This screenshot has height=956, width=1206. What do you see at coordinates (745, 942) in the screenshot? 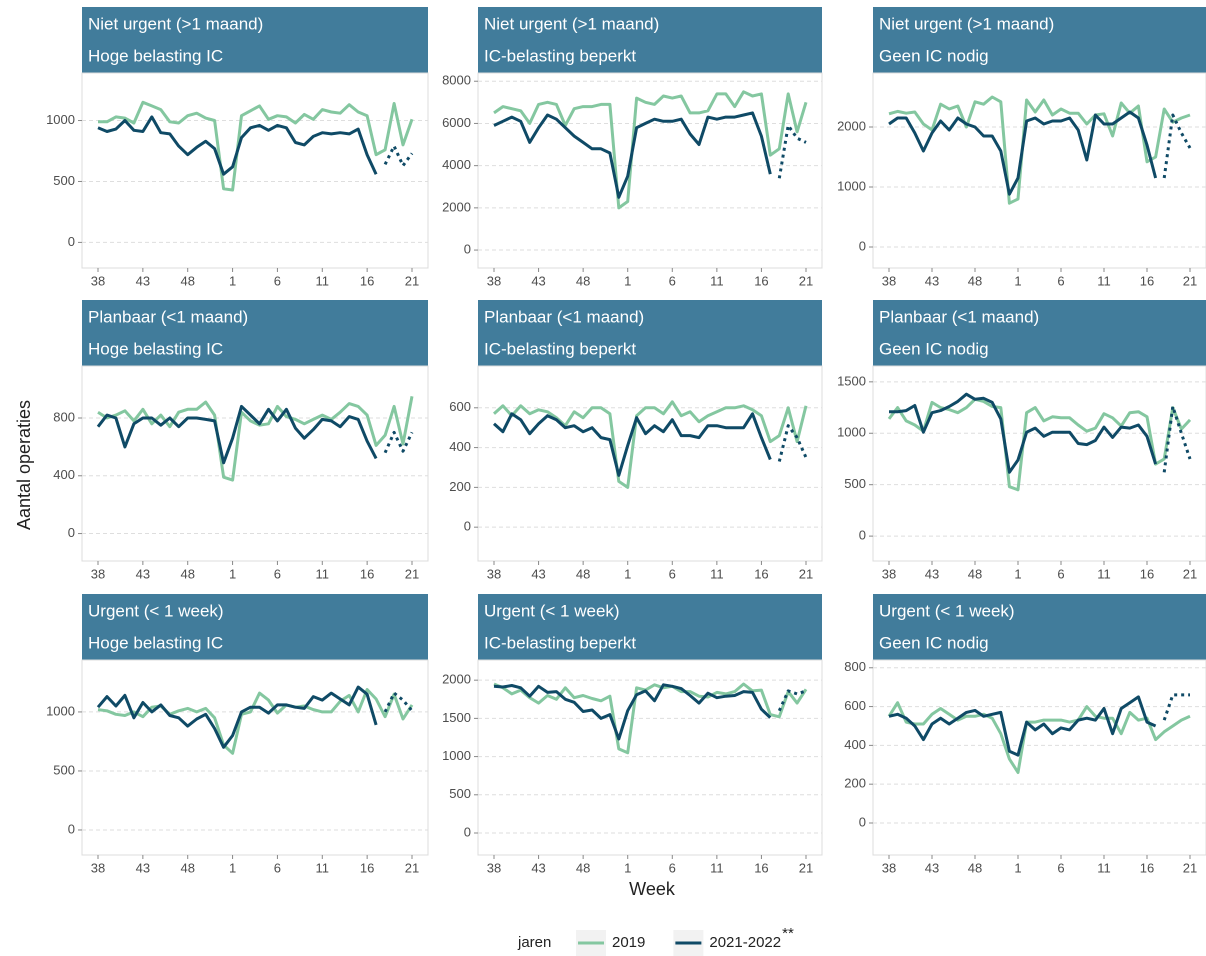
I see `legend-label: 2021-2022` at bounding box center [745, 942].